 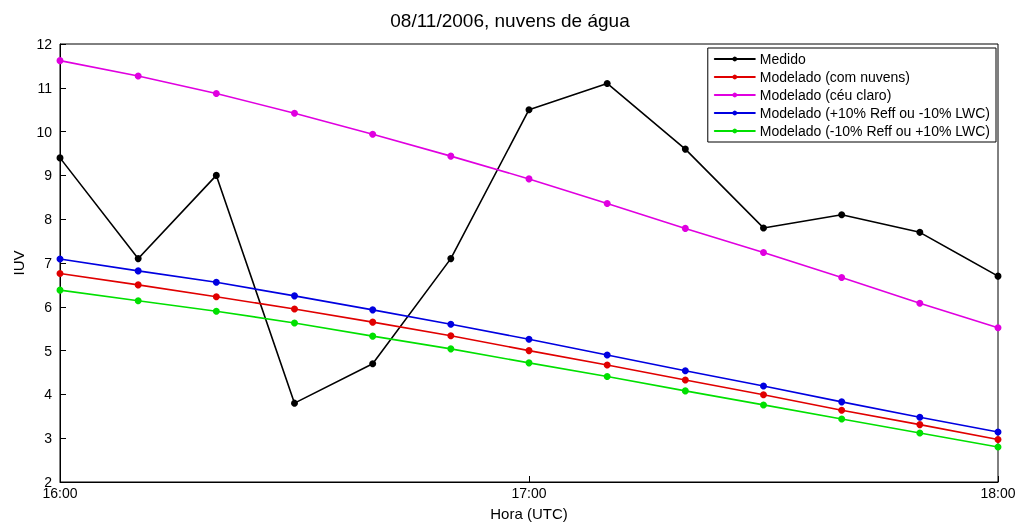 I want to click on legend-label: Modelado (céu claro), so click(x=825, y=95).